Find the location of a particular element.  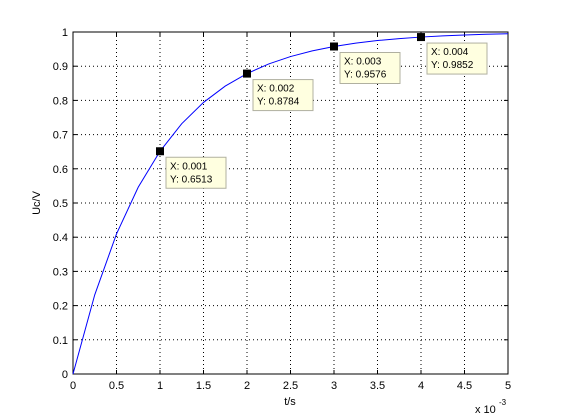

x-tick-label: 5 is located at coordinates (508, 386).